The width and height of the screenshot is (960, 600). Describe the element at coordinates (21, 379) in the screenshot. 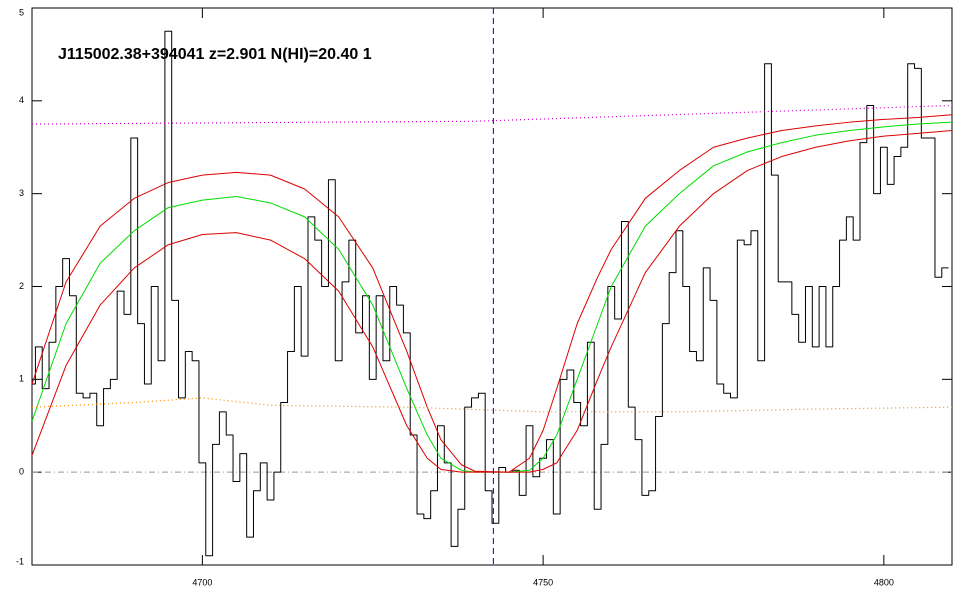

I see `y-tick-label: 1` at that location.